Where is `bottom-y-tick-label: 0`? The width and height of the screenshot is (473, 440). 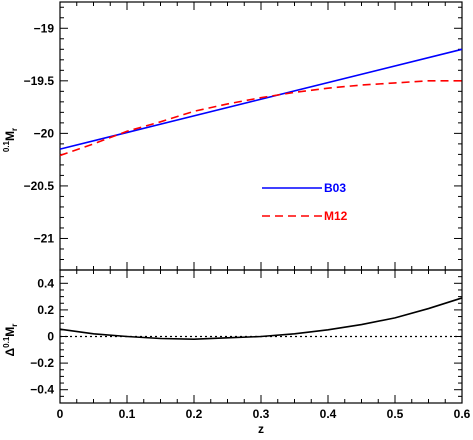
bottom-y-tick-label: 0 is located at coordinates (50, 337).